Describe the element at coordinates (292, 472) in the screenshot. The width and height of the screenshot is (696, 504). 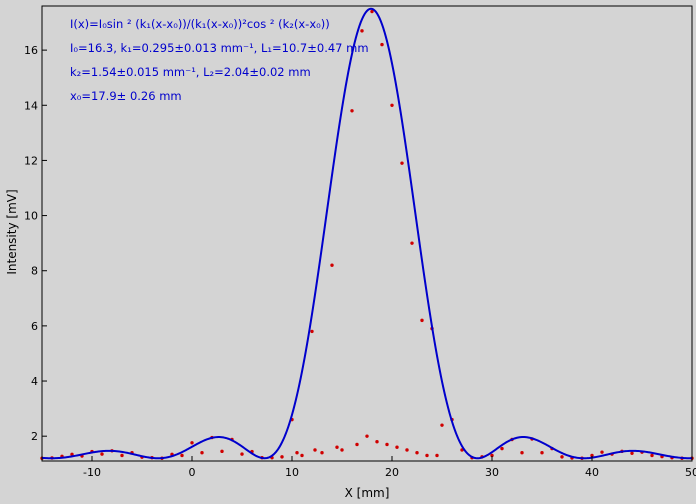
I see `x-tick-label: 10` at that location.